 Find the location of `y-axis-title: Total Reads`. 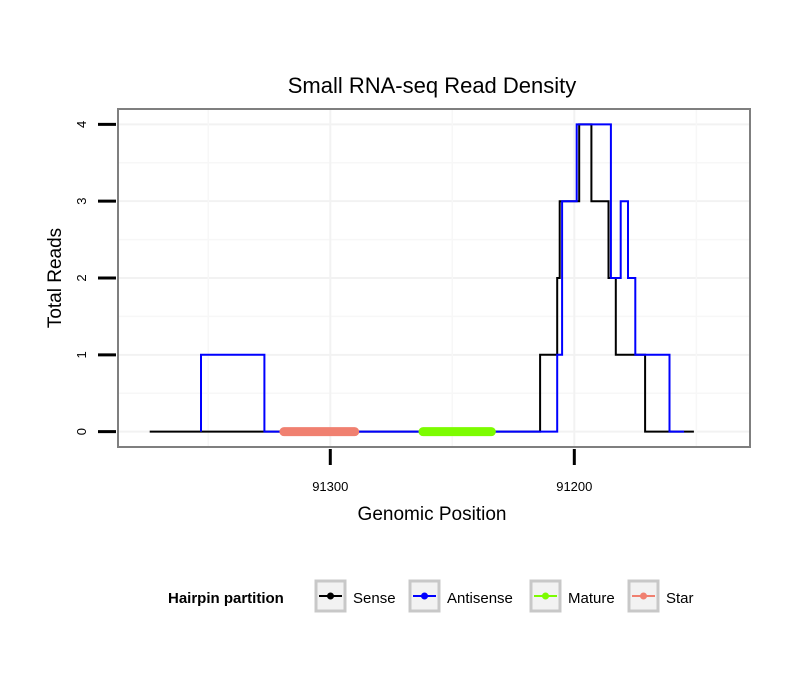

y-axis-title: Total Reads is located at coordinates (55, 278).